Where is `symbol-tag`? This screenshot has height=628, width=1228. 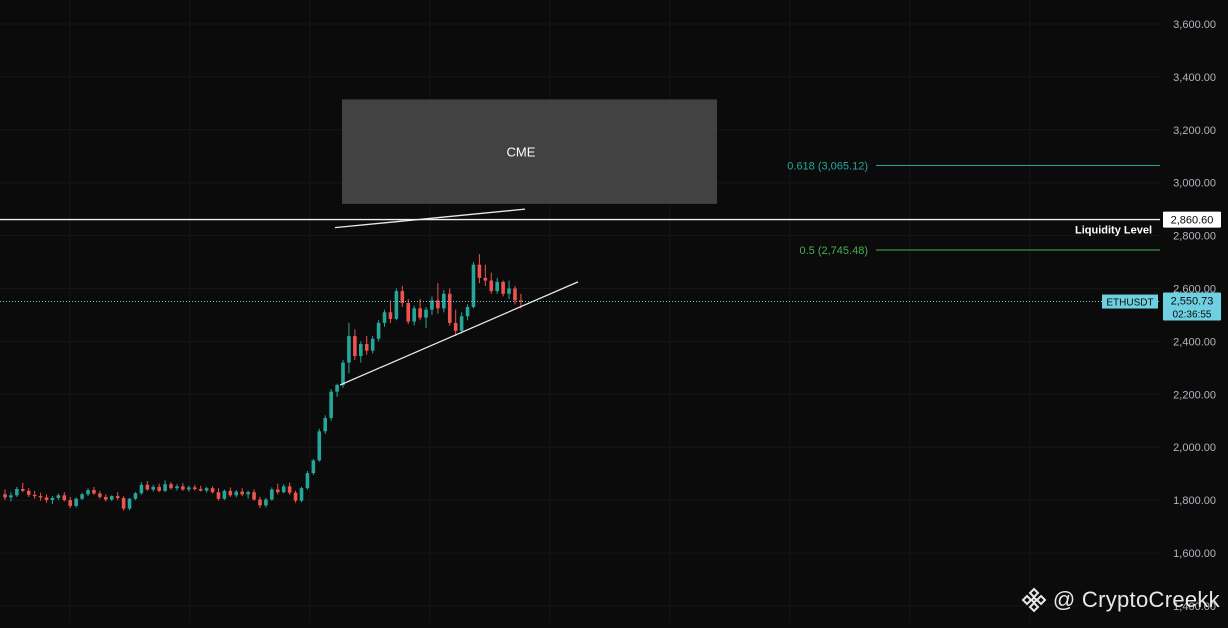
symbol-tag is located at coordinates (1130, 301).